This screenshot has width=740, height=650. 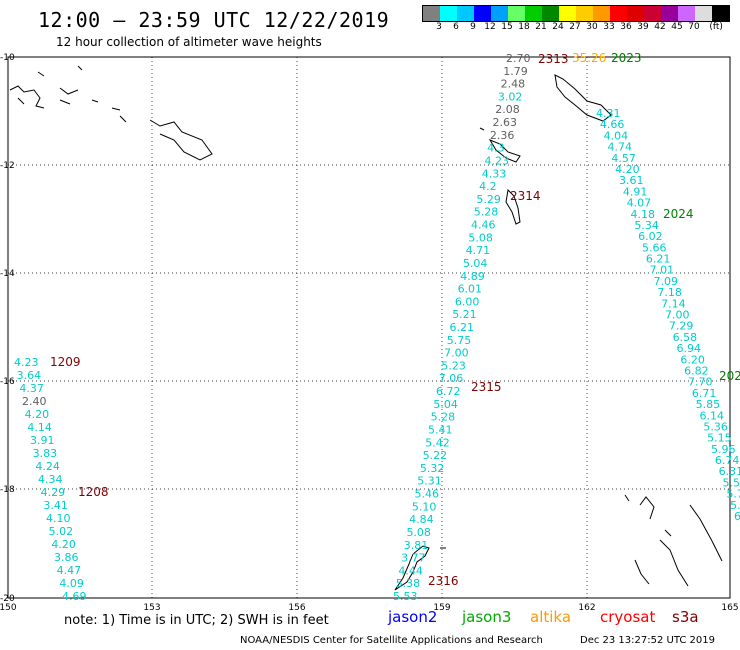 I want to click on swh-value-right-track: 5.96, so click(x=723, y=449).